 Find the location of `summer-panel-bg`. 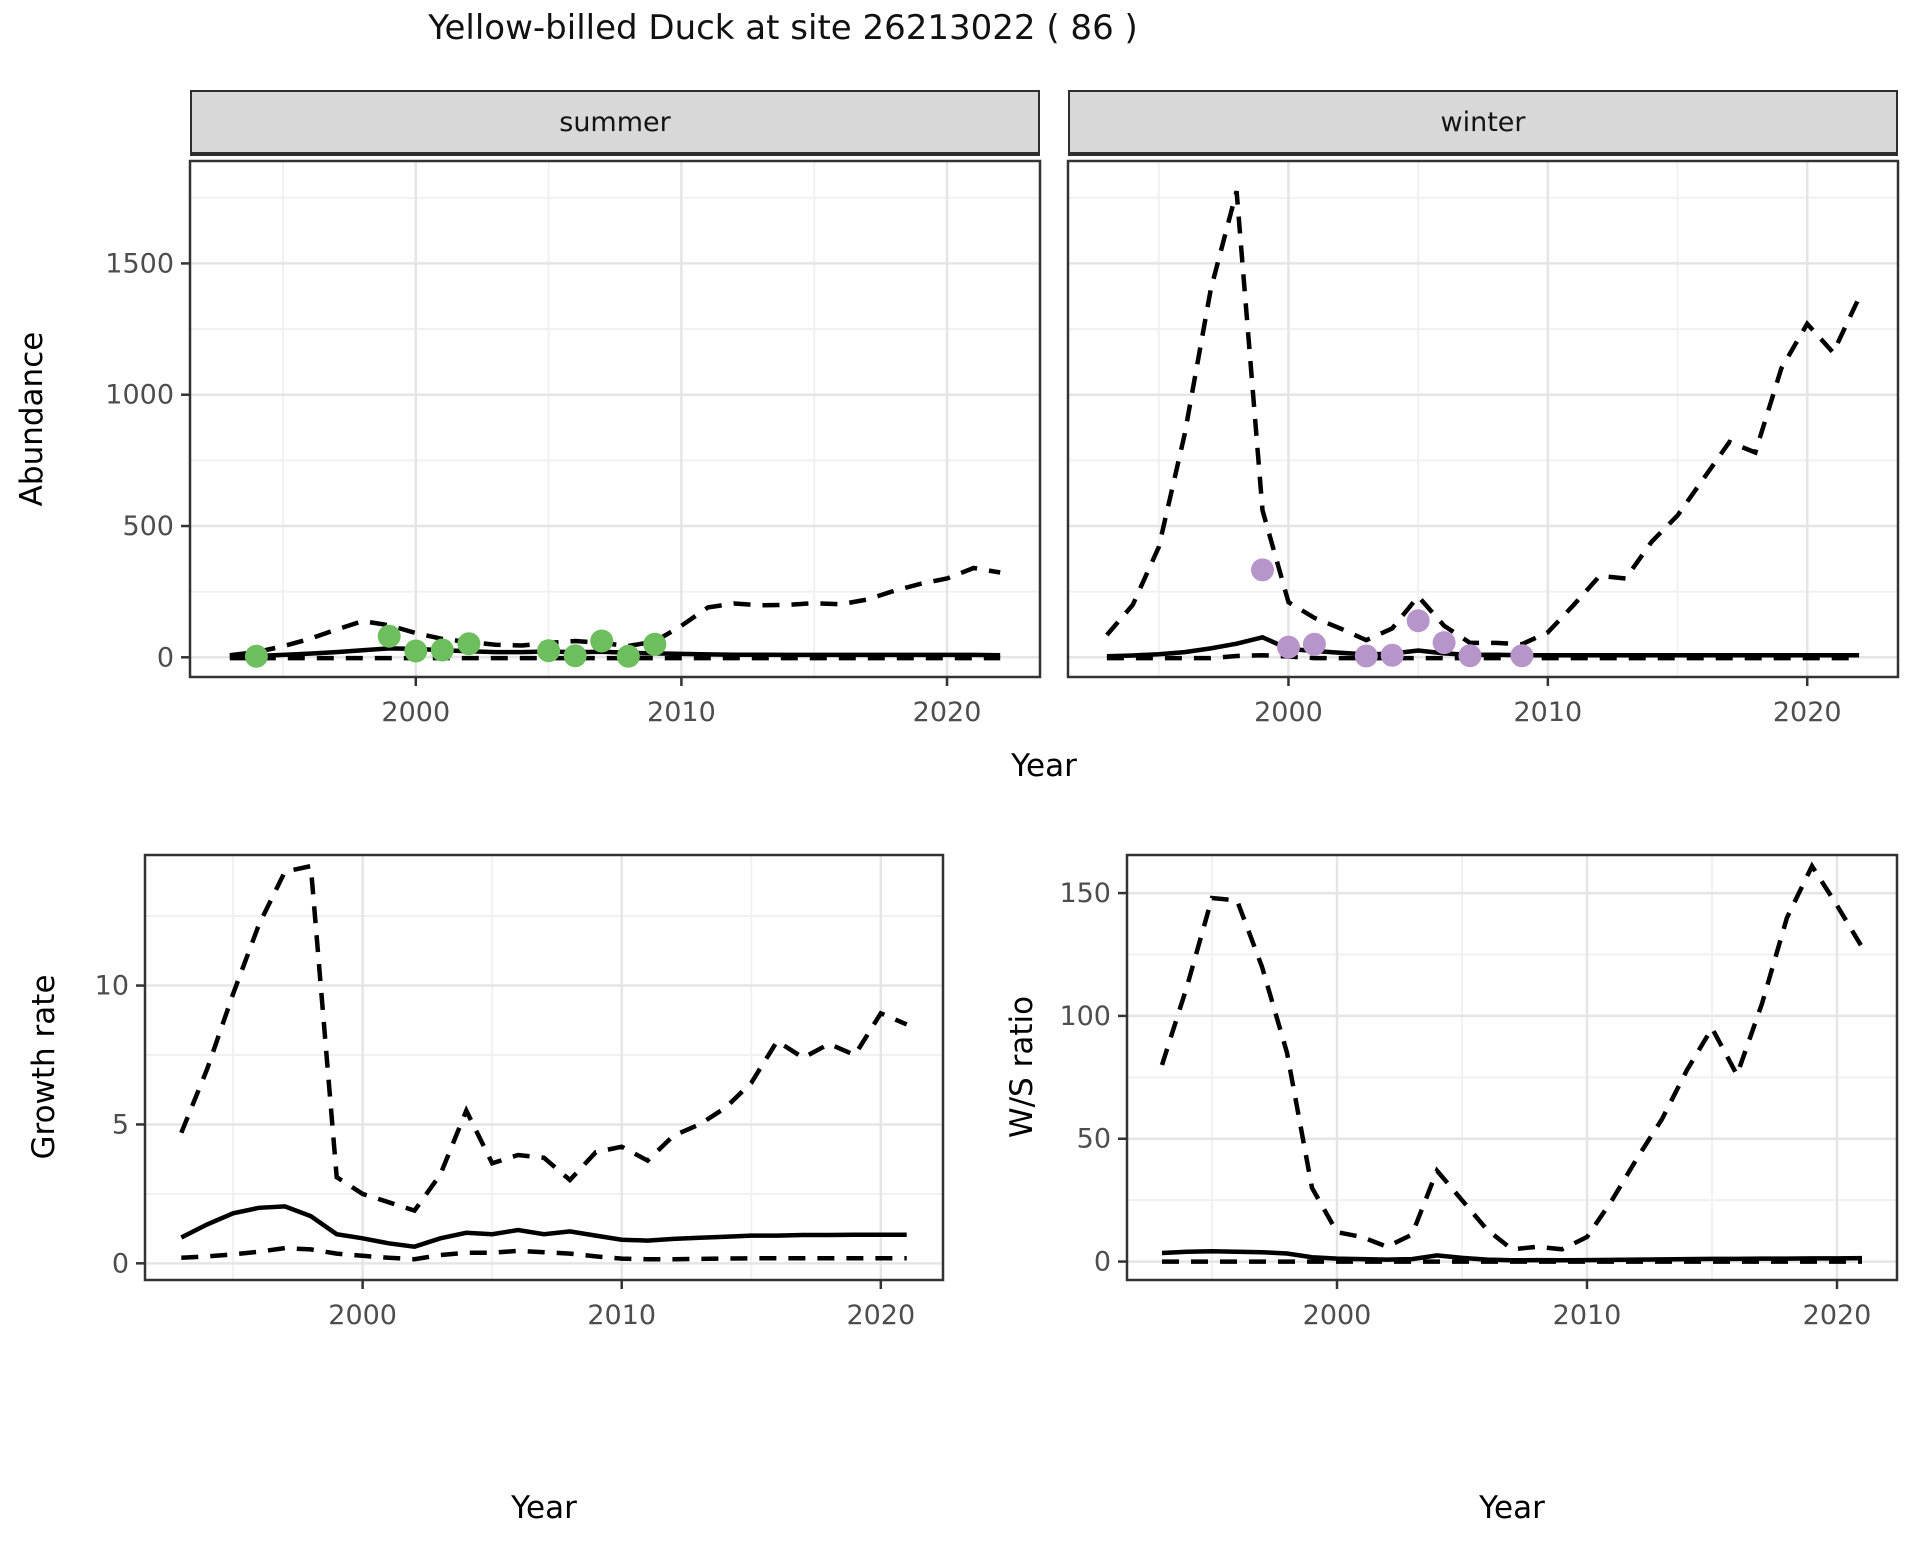

summer-panel-bg is located at coordinates (615, 419).